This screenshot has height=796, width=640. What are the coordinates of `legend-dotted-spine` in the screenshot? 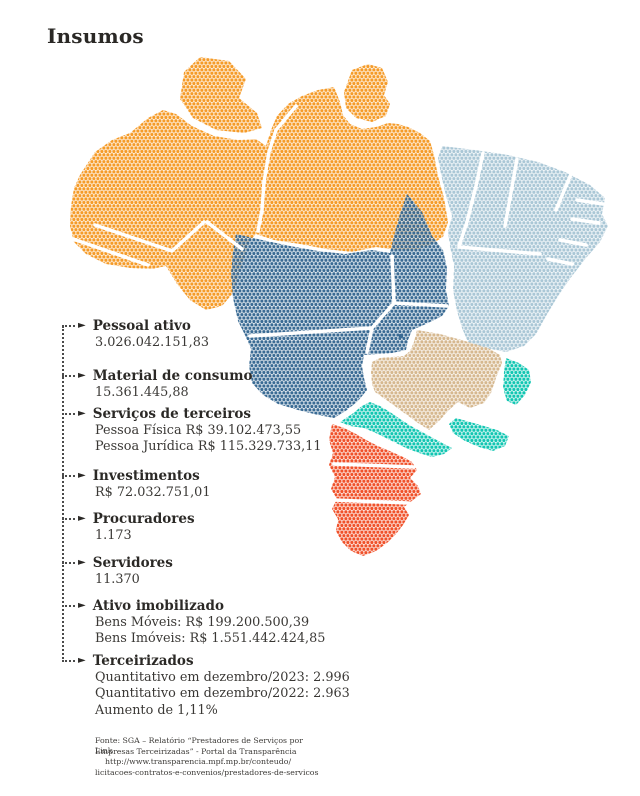 It's located at (63, 494).